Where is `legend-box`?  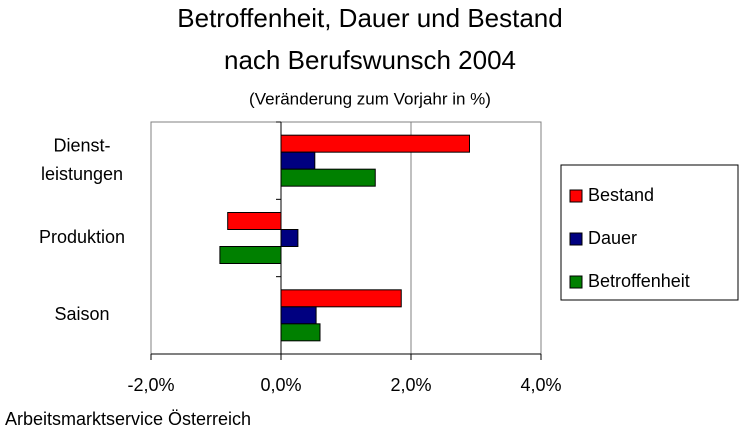 legend-box is located at coordinates (649, 232).